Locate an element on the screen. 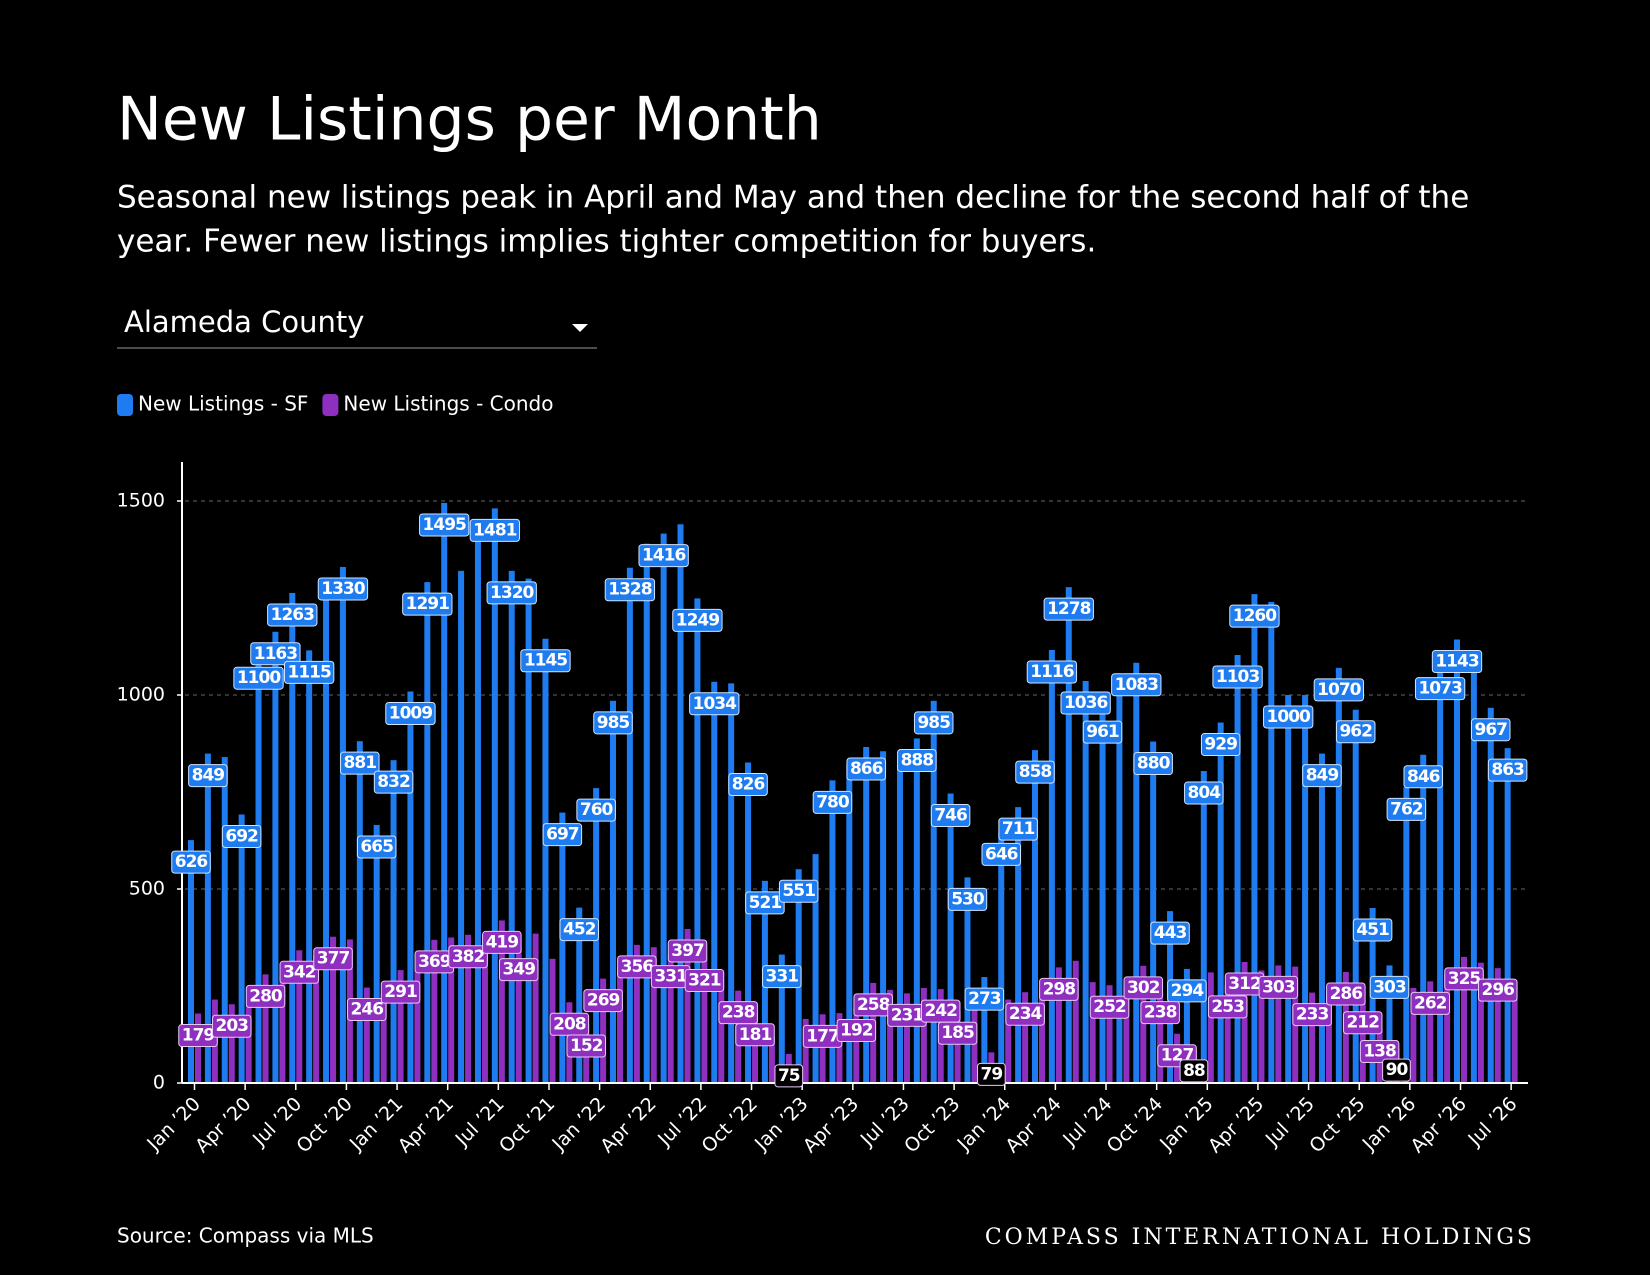 Image resolution: width=1650 pixels, height=1275 pixels. value-label: 192 is located at coordinates (856, 1031).